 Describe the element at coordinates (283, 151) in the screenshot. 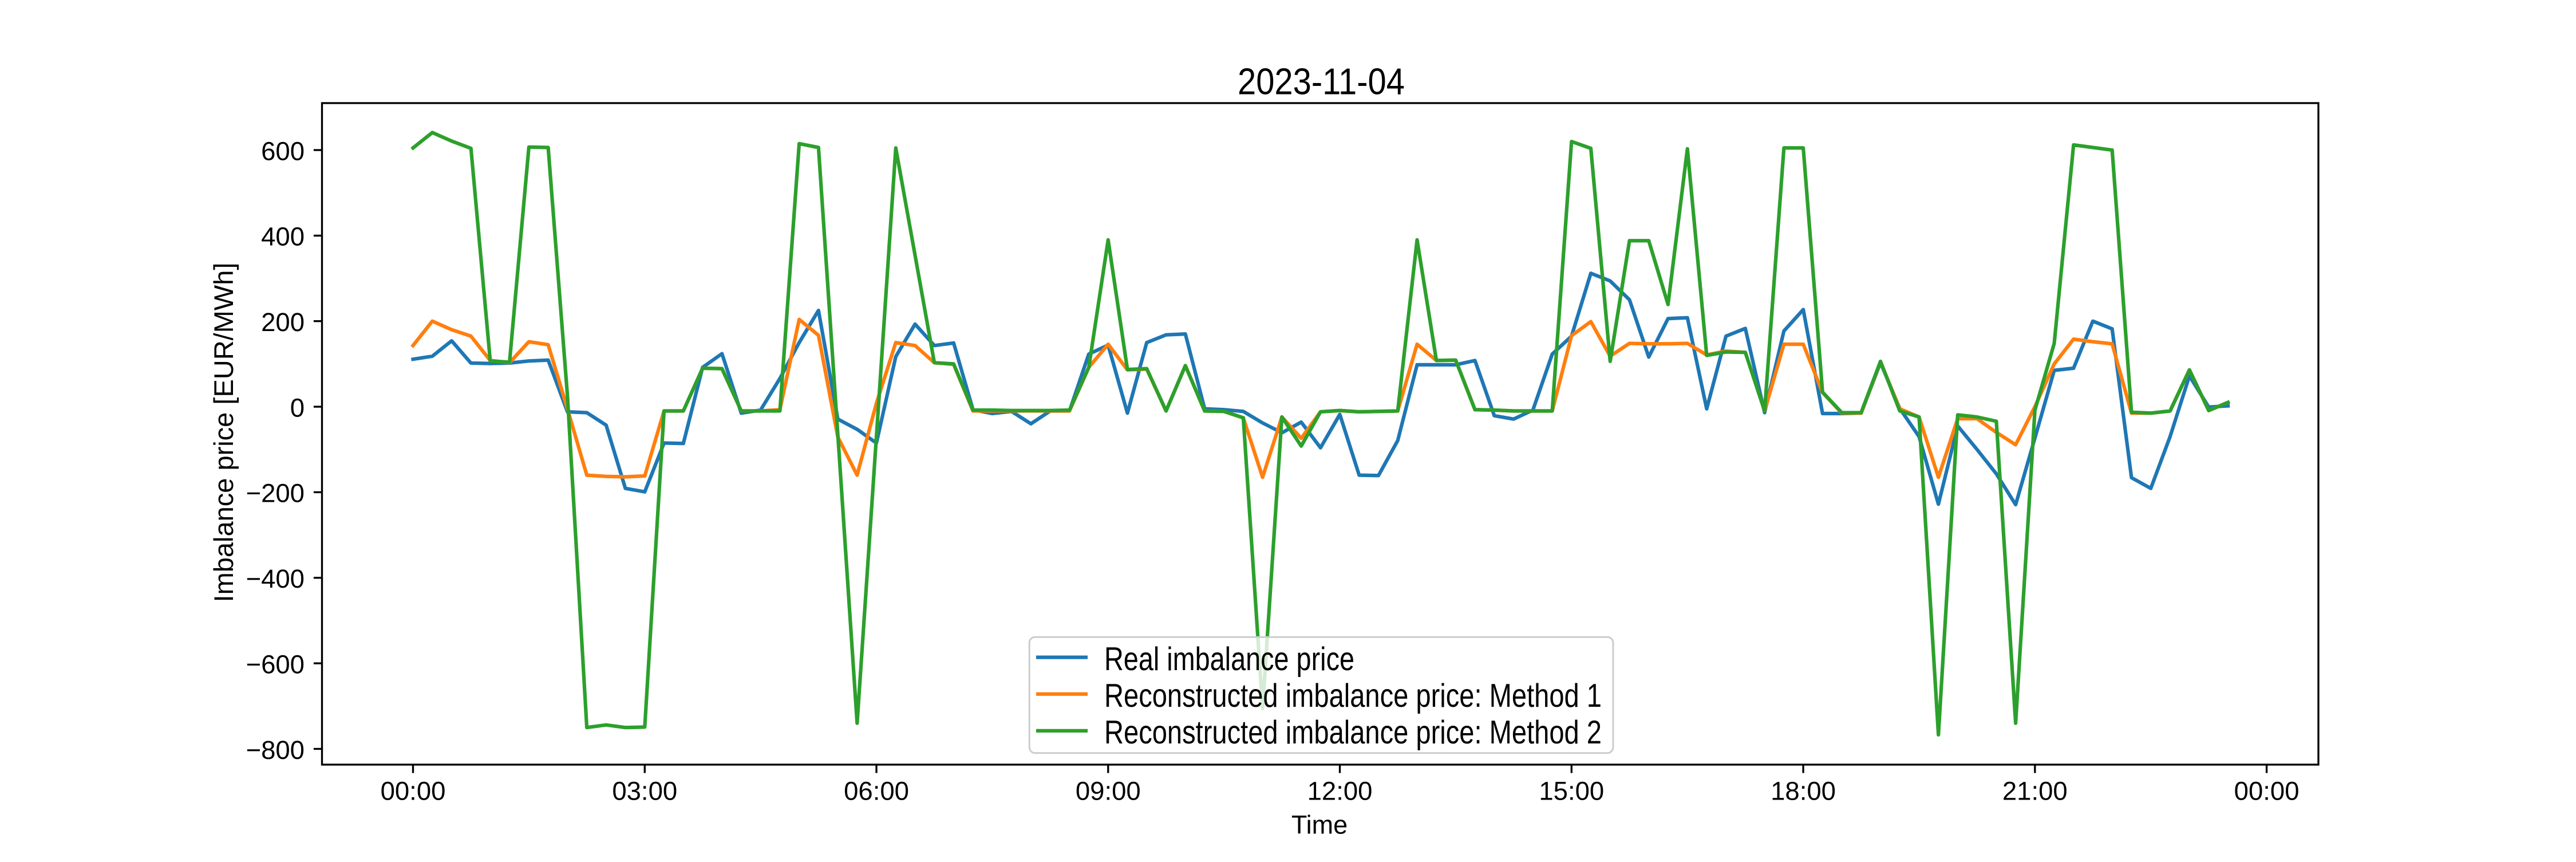

I see `svg-text: 600` at that location.